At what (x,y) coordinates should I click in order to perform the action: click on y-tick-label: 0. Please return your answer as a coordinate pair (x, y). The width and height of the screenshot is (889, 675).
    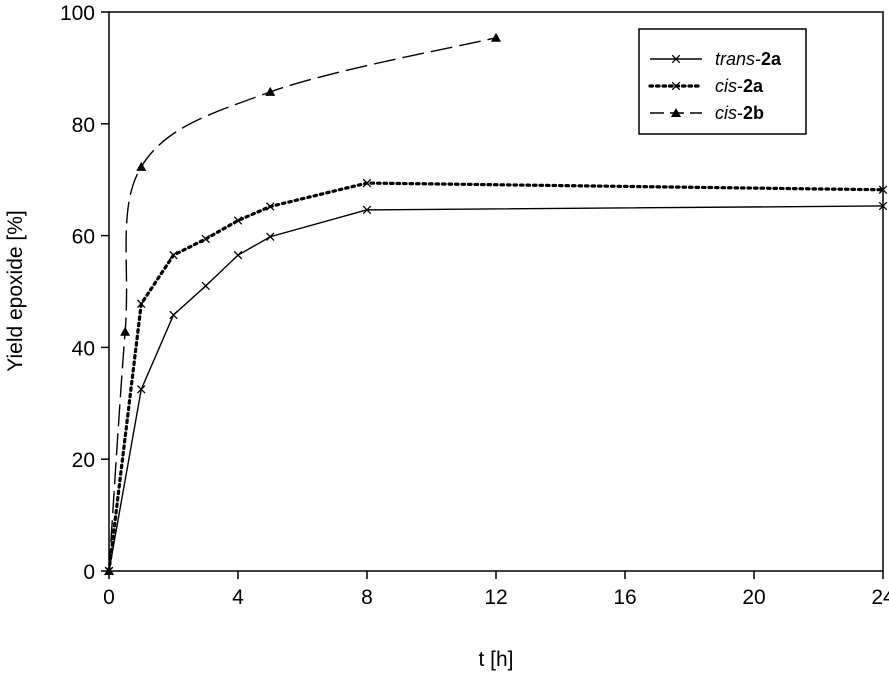
    Looking at the image, I should click on (89, 572).